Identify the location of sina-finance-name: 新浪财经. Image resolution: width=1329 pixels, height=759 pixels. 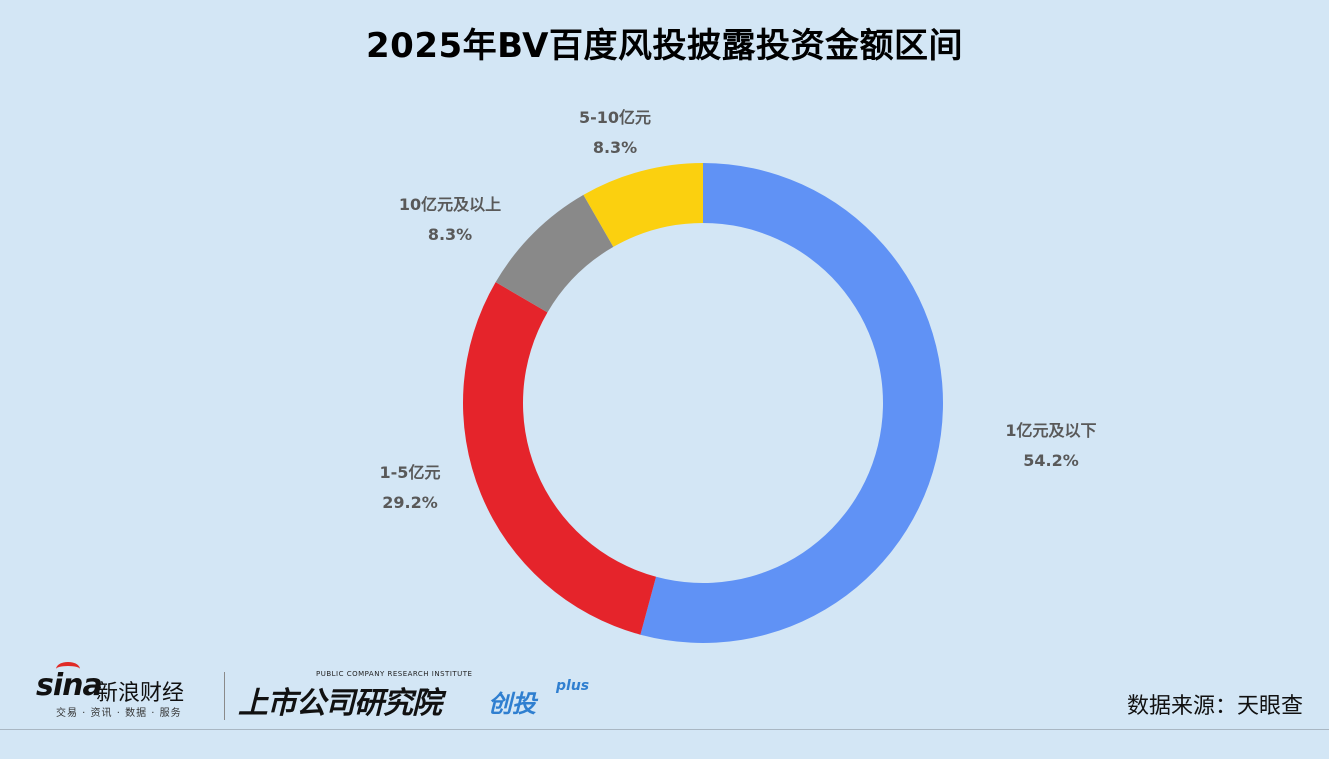
(140, 693).